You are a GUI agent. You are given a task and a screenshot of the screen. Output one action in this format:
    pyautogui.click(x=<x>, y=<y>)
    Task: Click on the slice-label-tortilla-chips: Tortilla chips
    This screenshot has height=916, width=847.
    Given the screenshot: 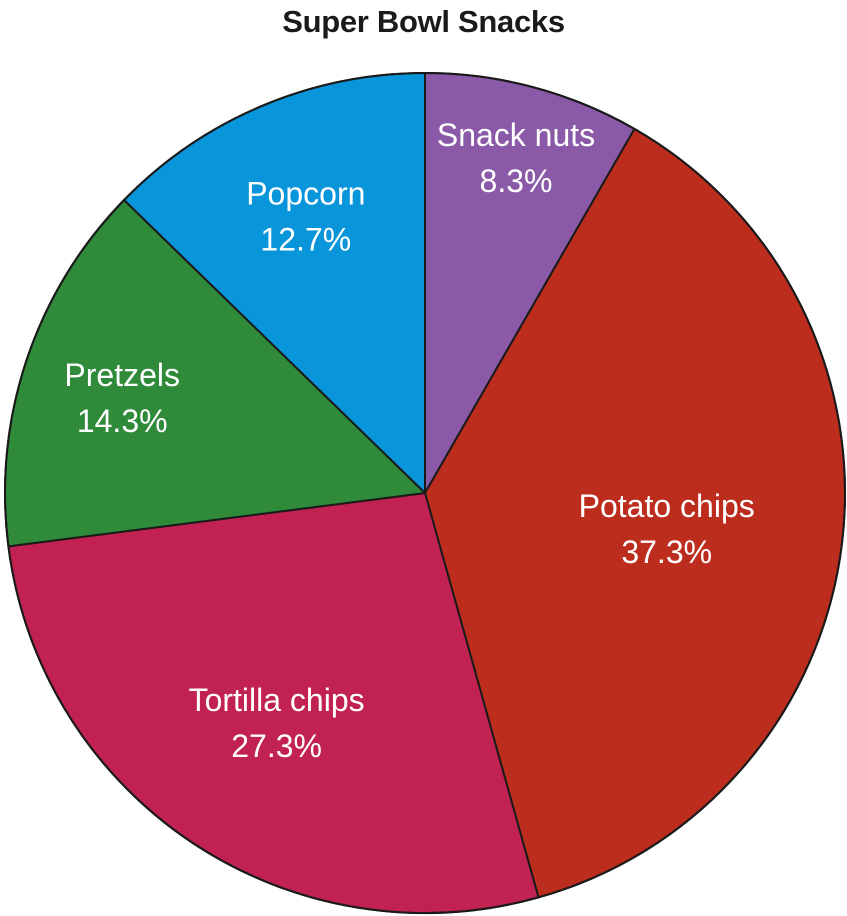 What is the action you would take?
    pyautogui.click(x=277, y=700)
    